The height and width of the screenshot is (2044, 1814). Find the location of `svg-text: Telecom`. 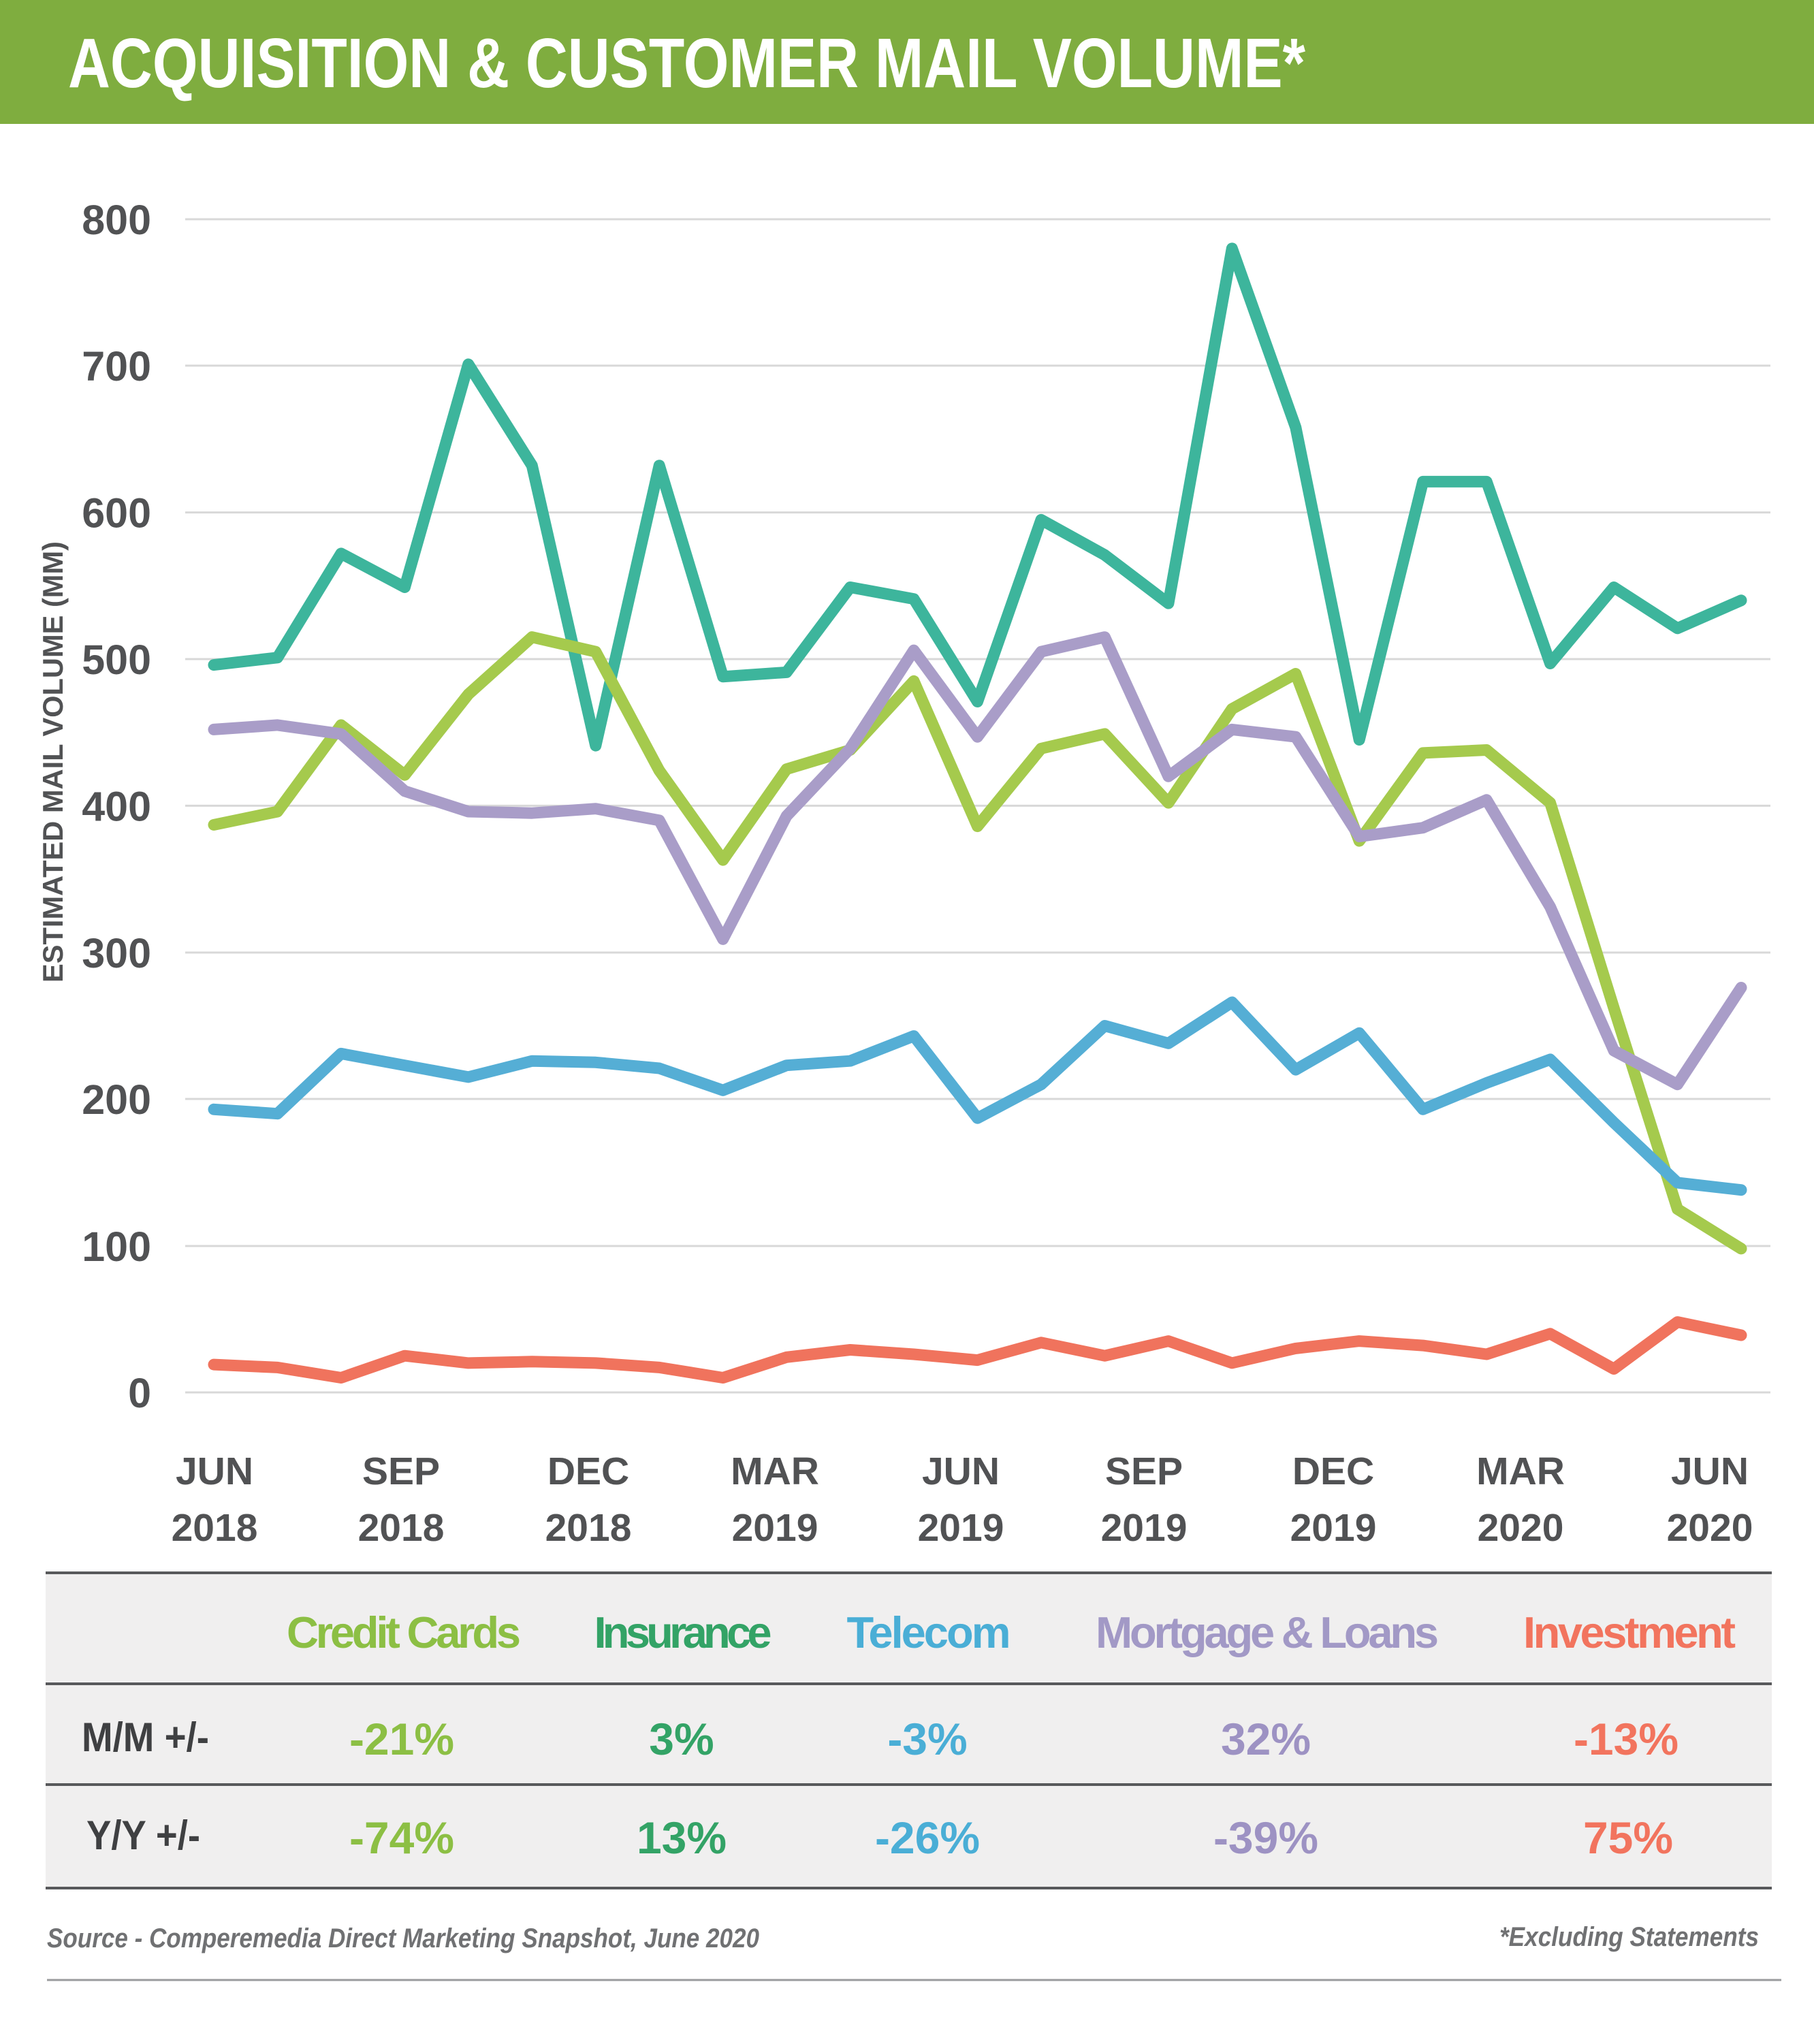

svg-text: Telecom is located at coordinates (929, 1632).